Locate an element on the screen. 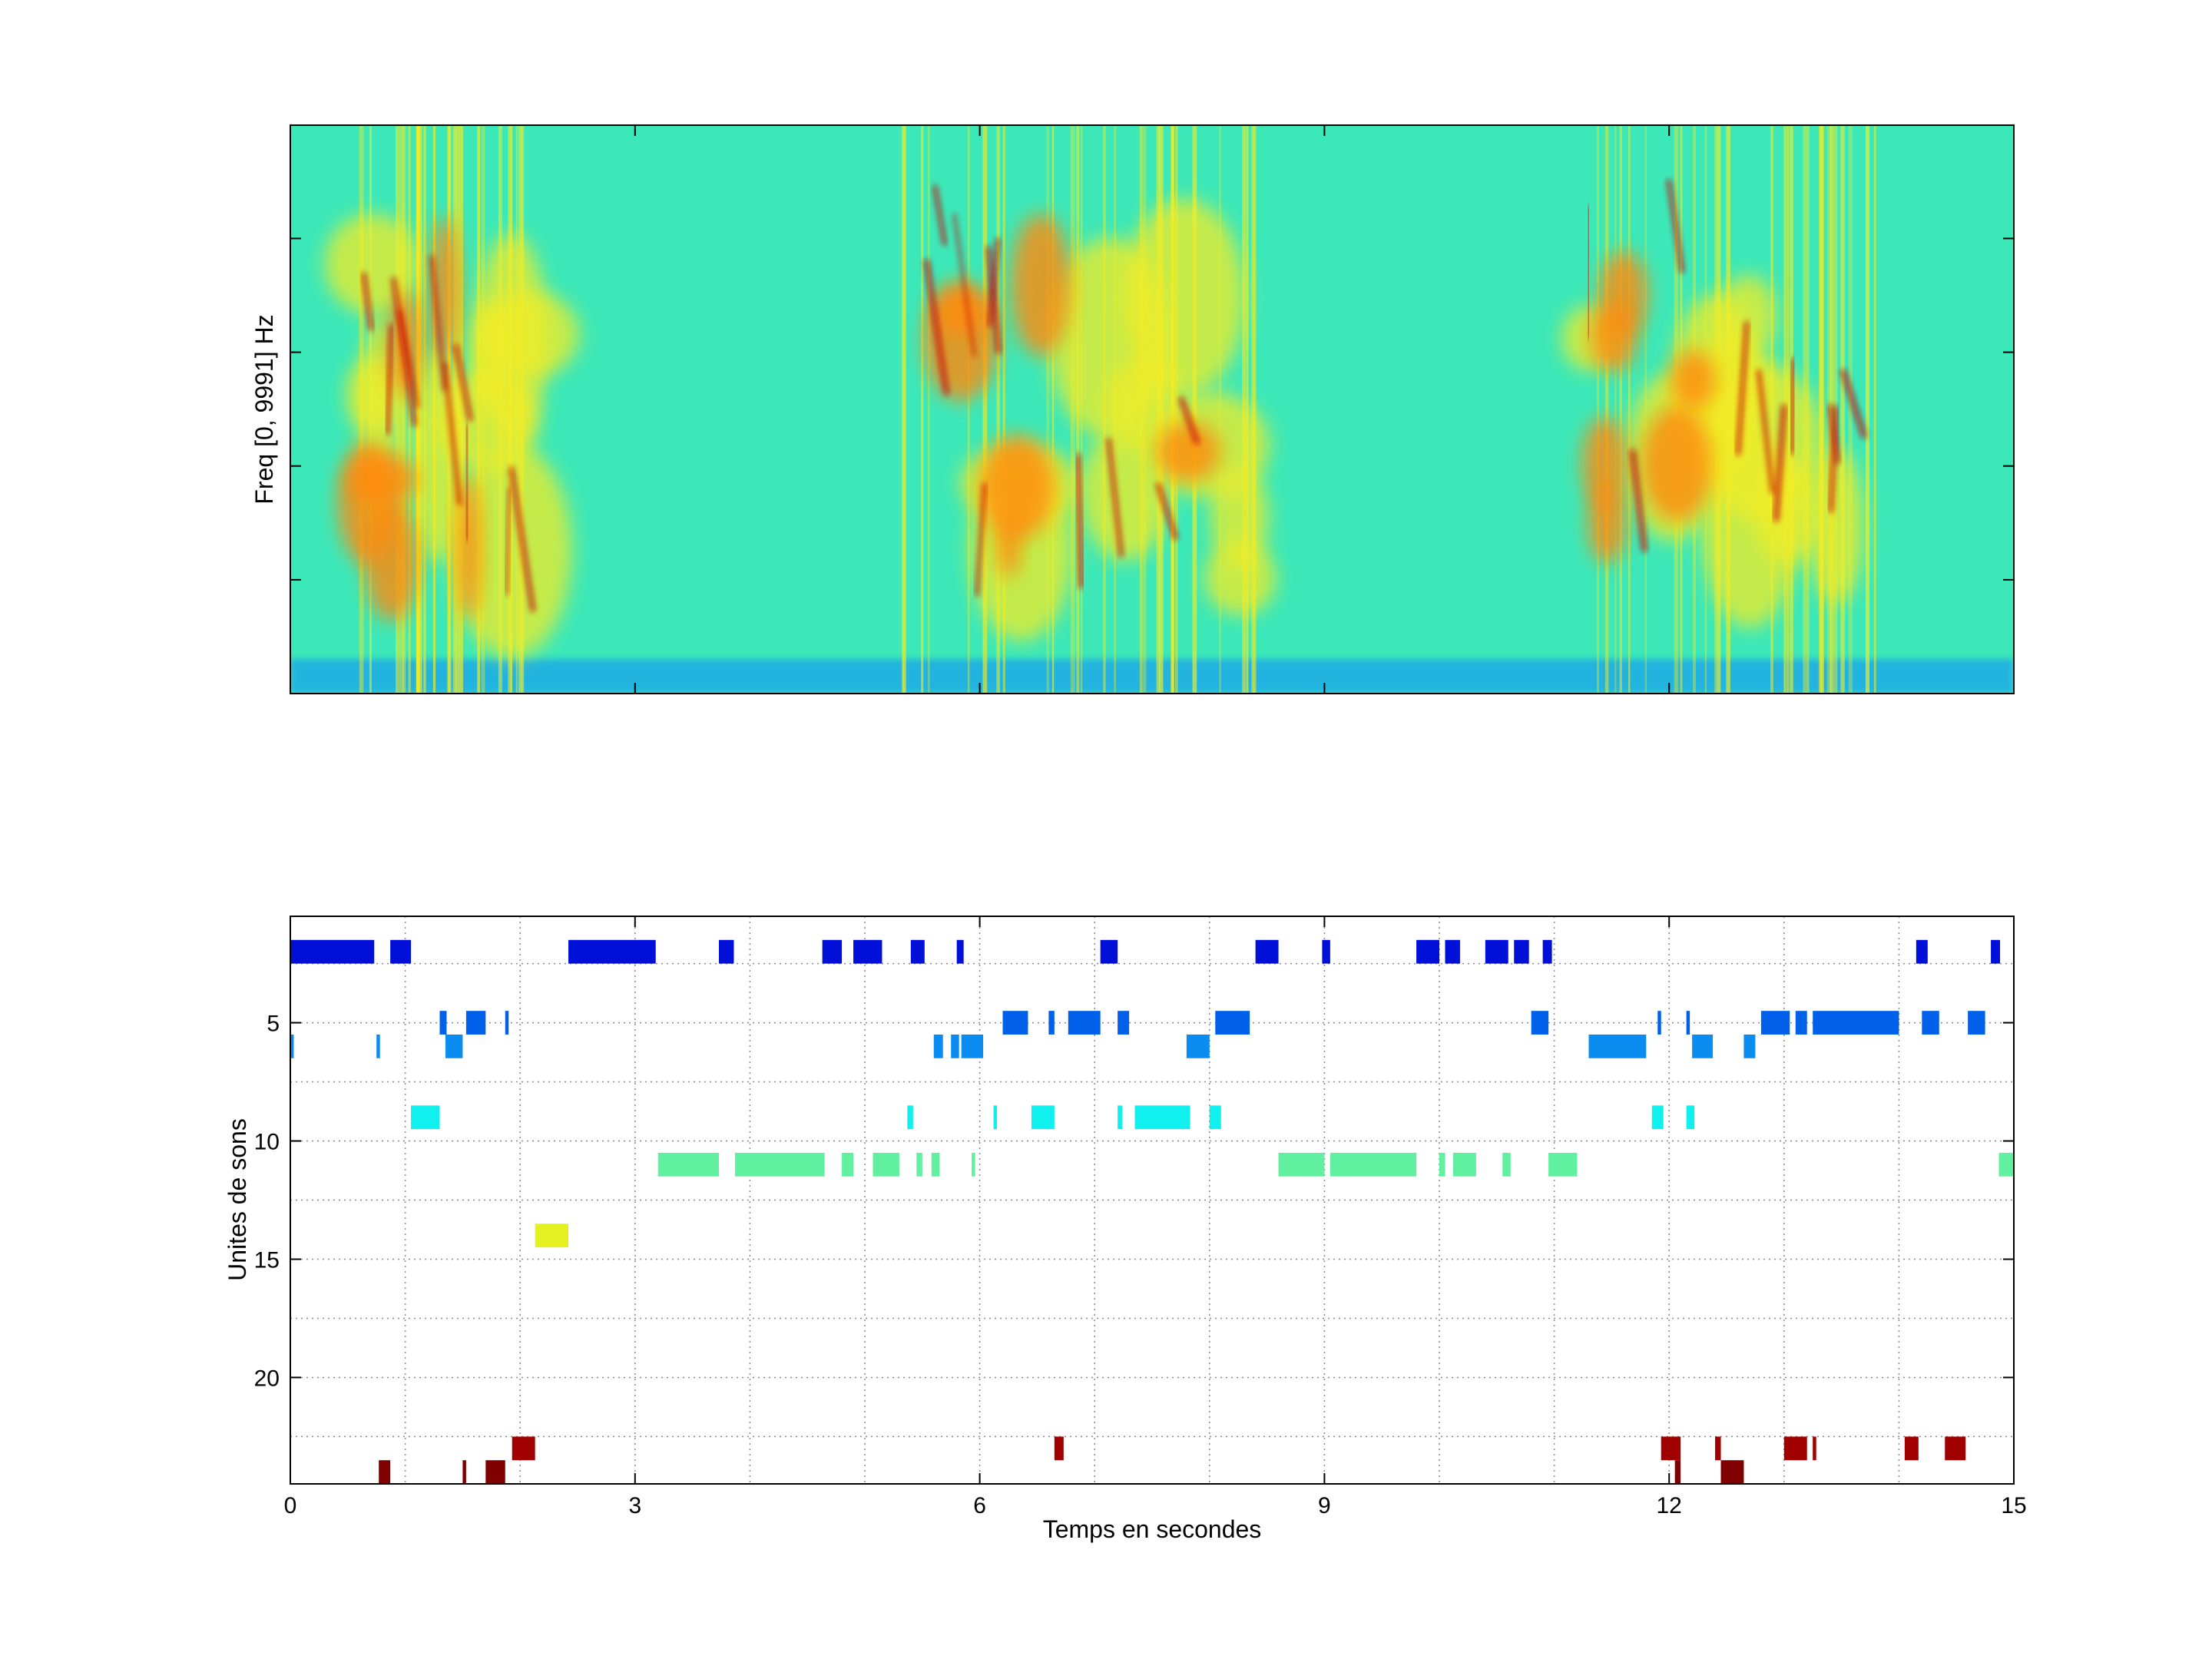 The image size is (2212, 1659). spectrogram-y-axis-label: Freq [0, 9991] Hz is located at coordinates (264, 409).